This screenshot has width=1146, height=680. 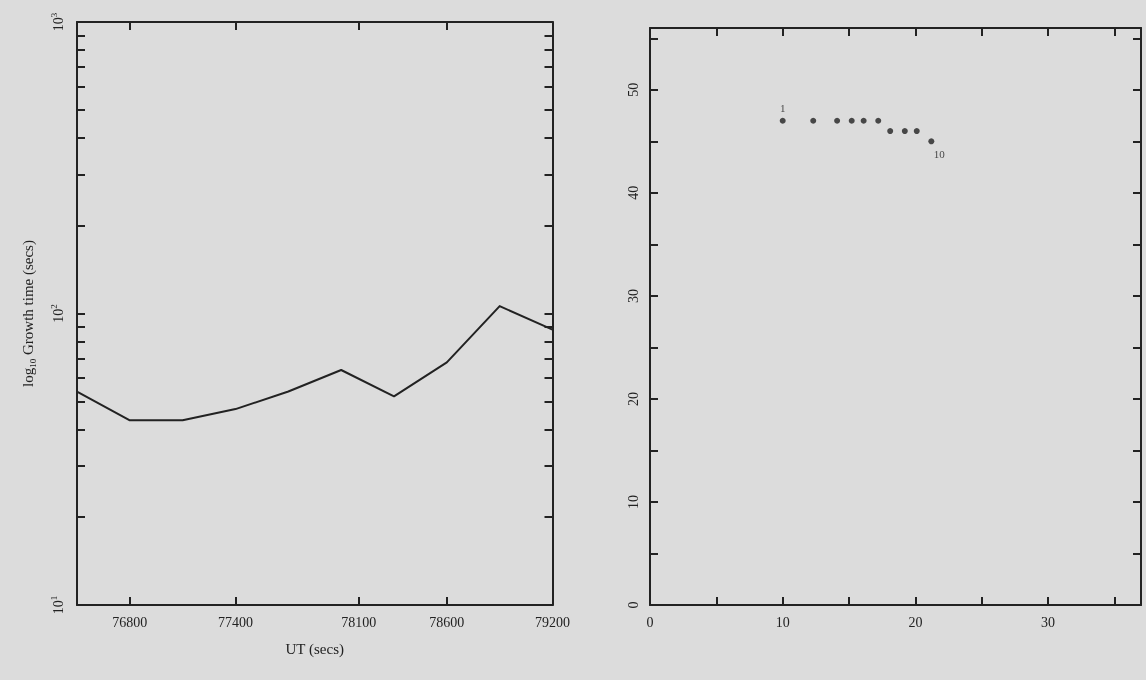 What do you see at coordinates (633, 605) in the screenshot?
I see `y-tick-label: 0` at bounding box center [633, 605].